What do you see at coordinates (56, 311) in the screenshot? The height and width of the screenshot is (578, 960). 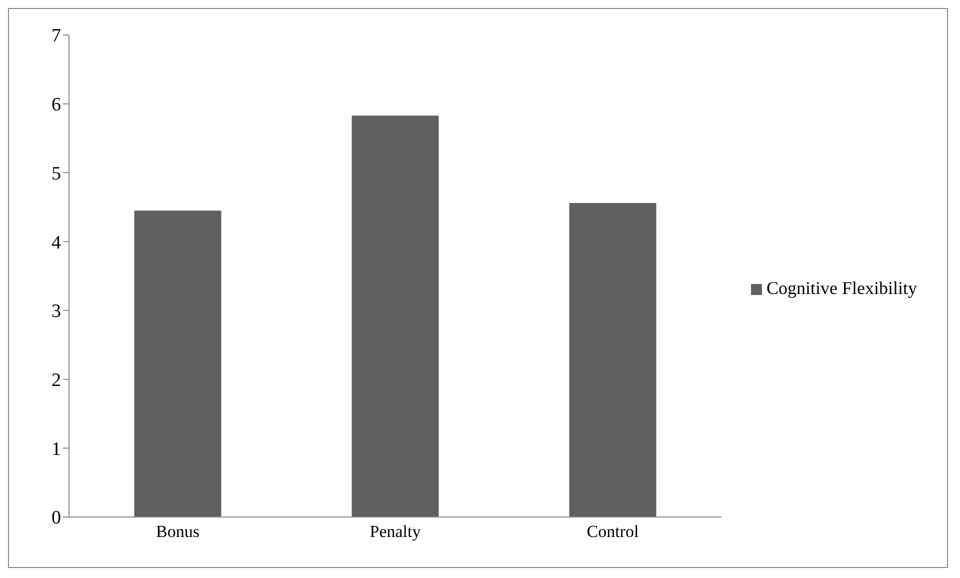 I see `y-tick-label: 3` at bounding box center [56, 311].